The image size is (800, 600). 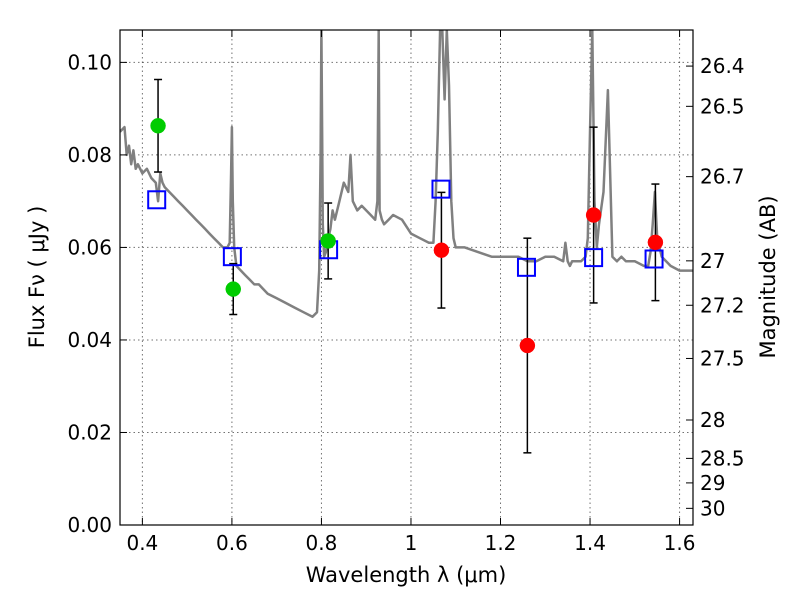 I want to click on right-tick-label: 26.4, so click(x=722, y=66).